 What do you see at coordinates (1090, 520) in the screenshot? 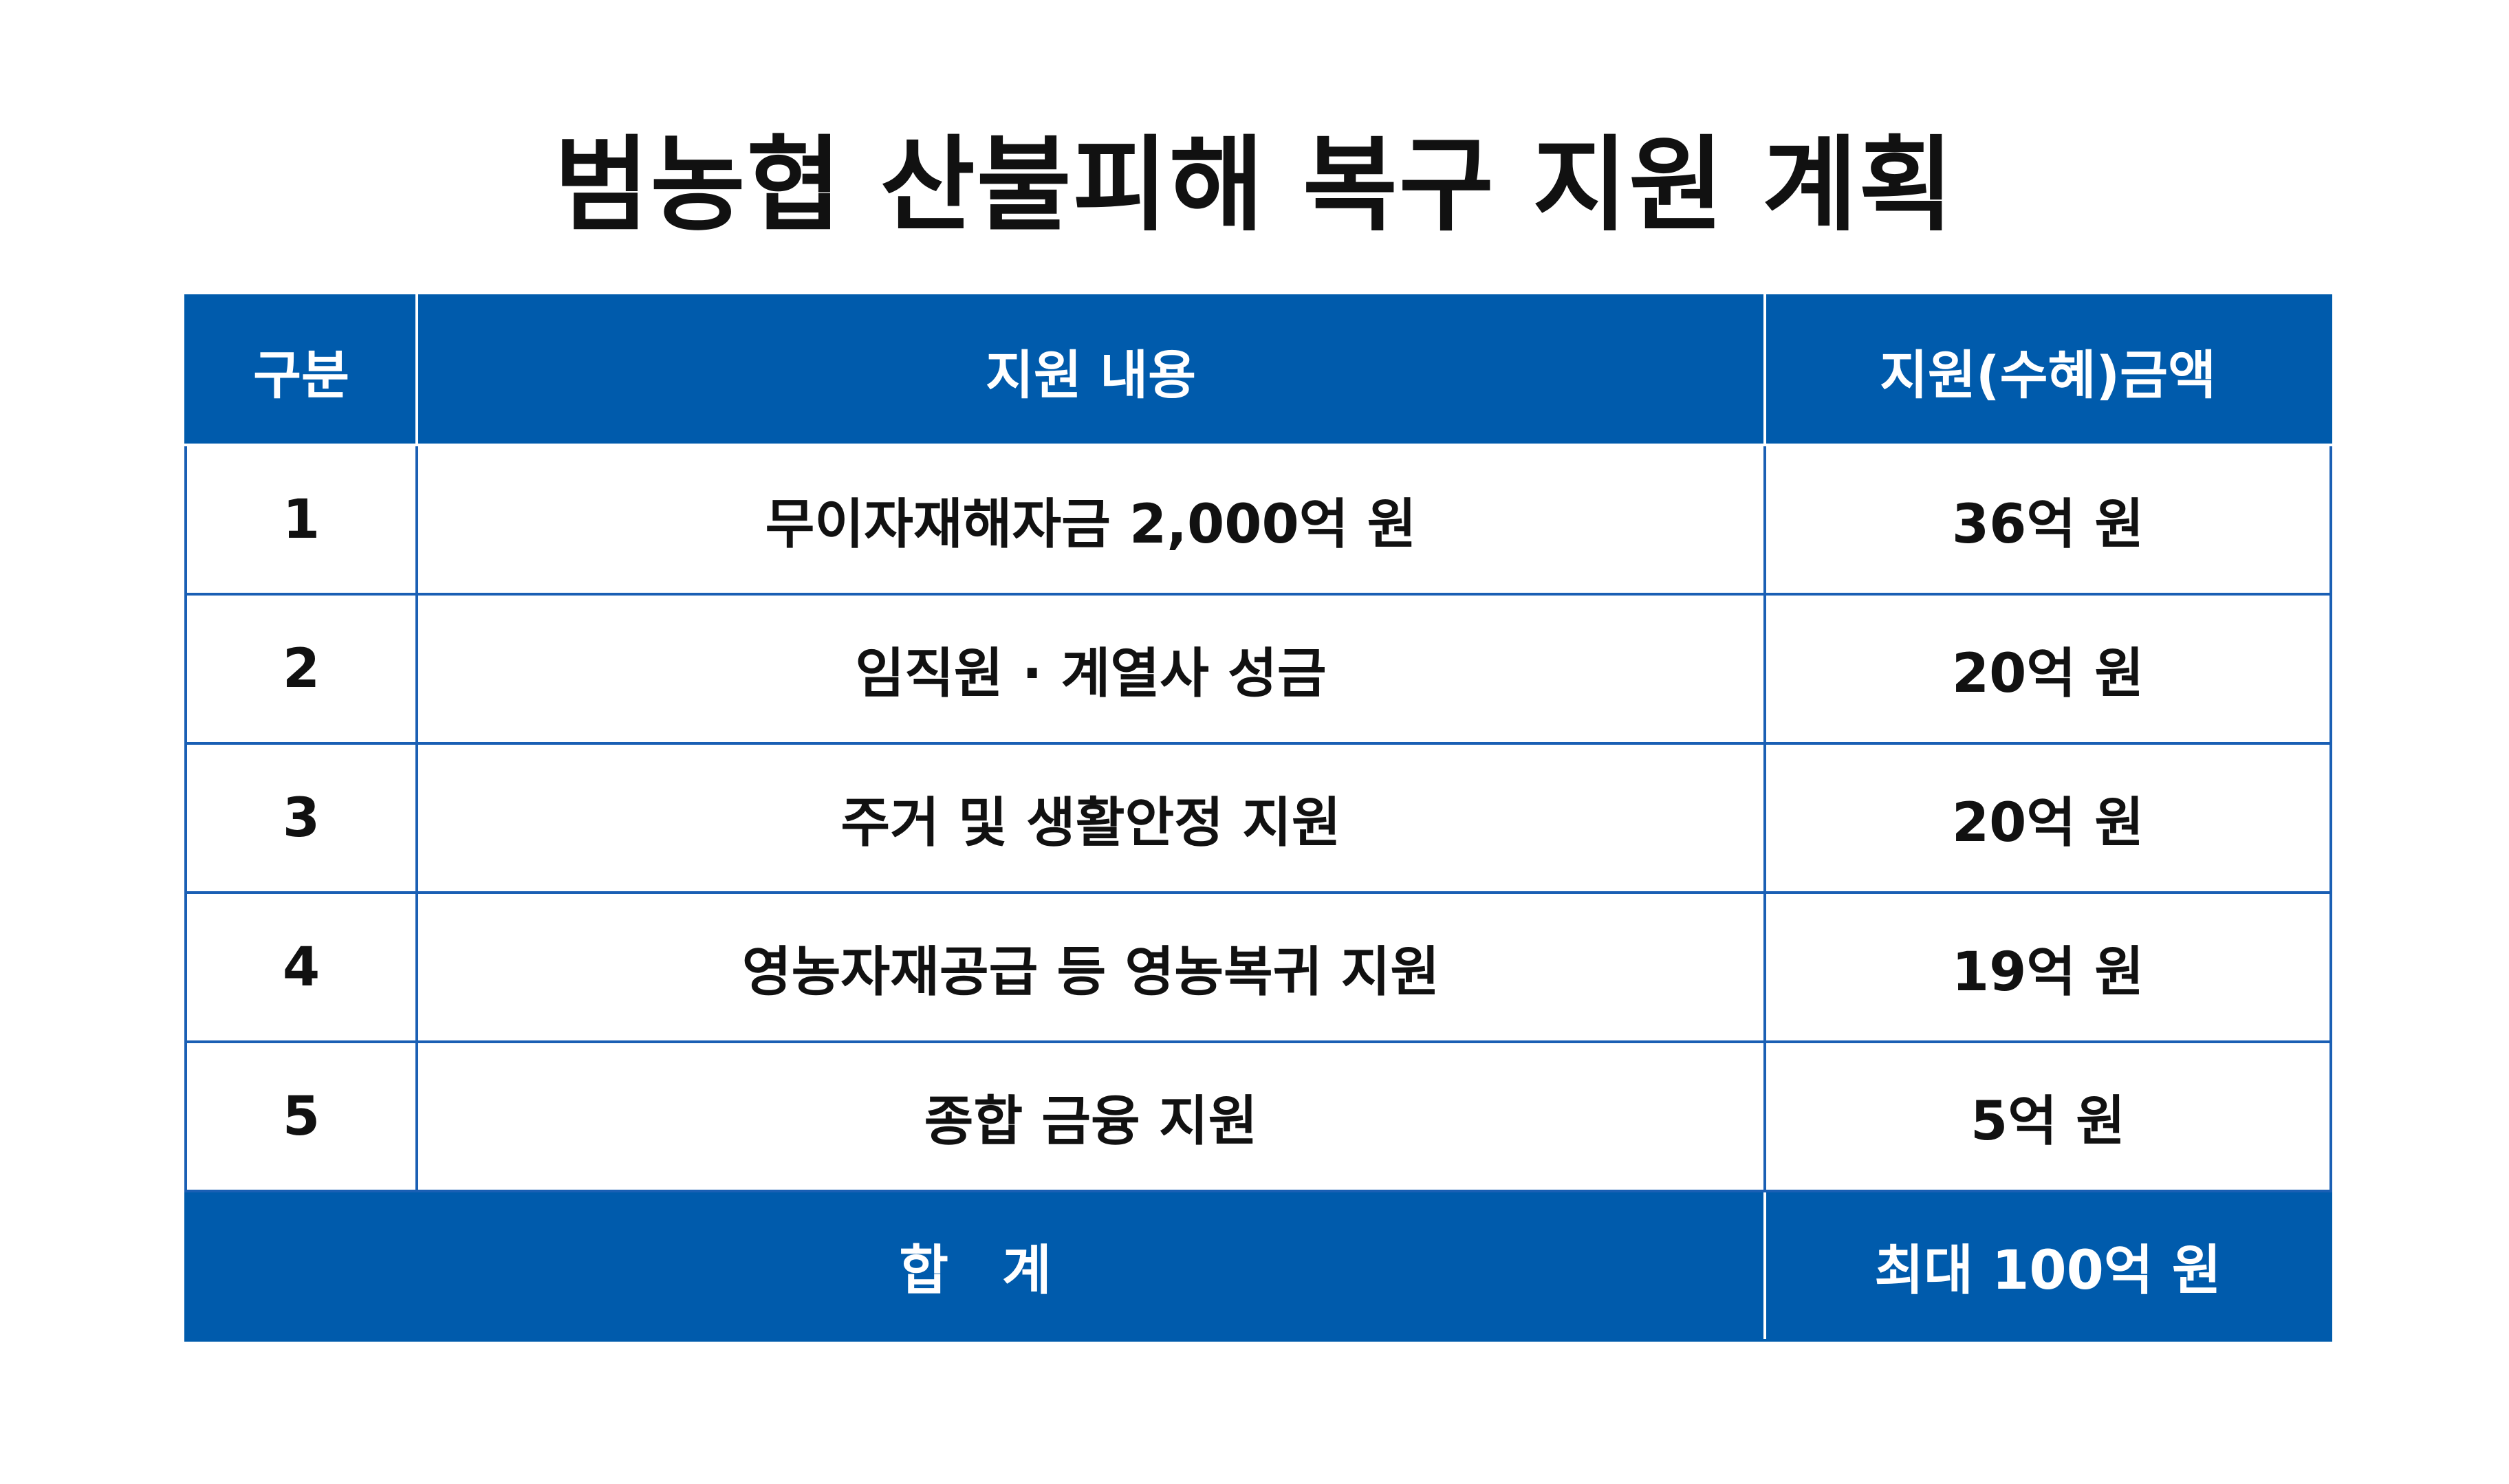
I see `row-content: 무이자재해자금 2,000억 원` at bounding box center [1090, 520].